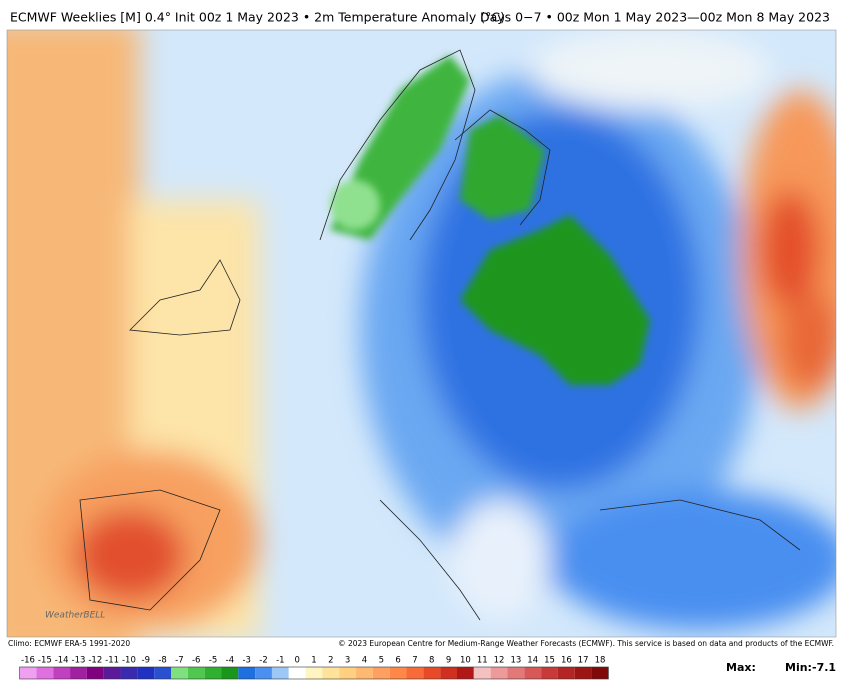  I want to click on colorbar-tick-label: 15, so click(549, 661).